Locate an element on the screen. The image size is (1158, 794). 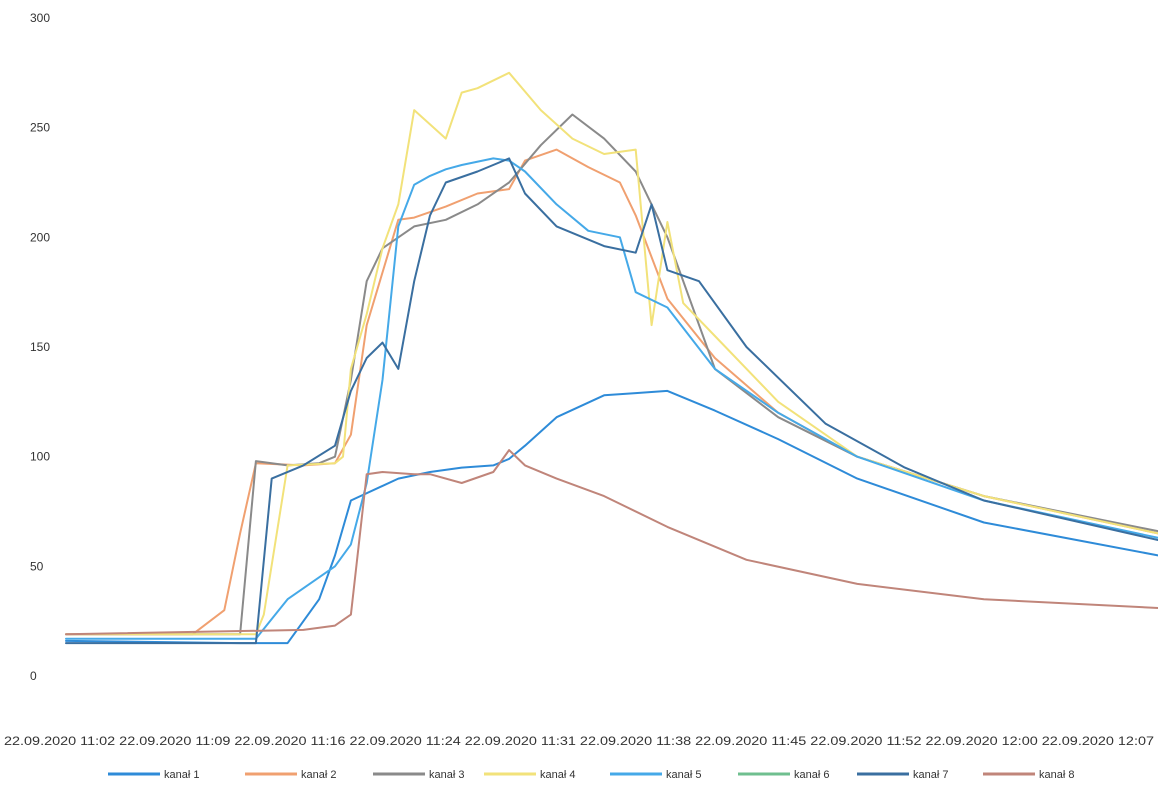
y-tick-label: 100 is located at coordinates (40, 457).